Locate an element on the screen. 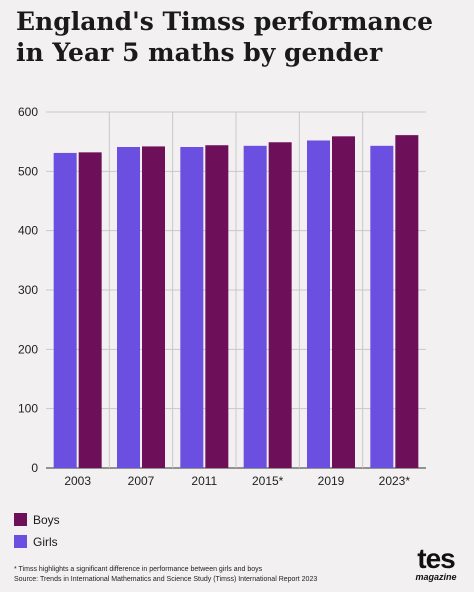  bar-boys-2007 is located at coordinates (153, 307).